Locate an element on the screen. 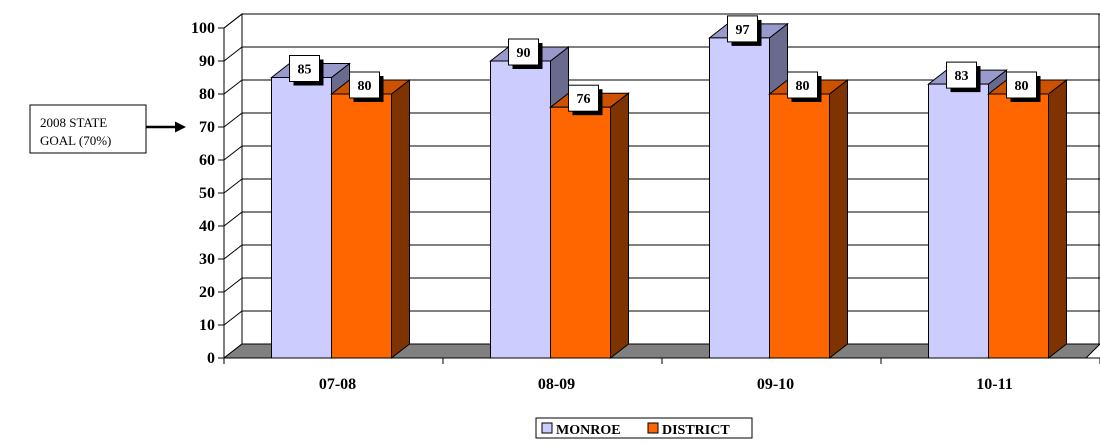 The width and height of the screenshot is (1100, 446). legend-label-district: DISTRICT is located at coordinates (696, 430).